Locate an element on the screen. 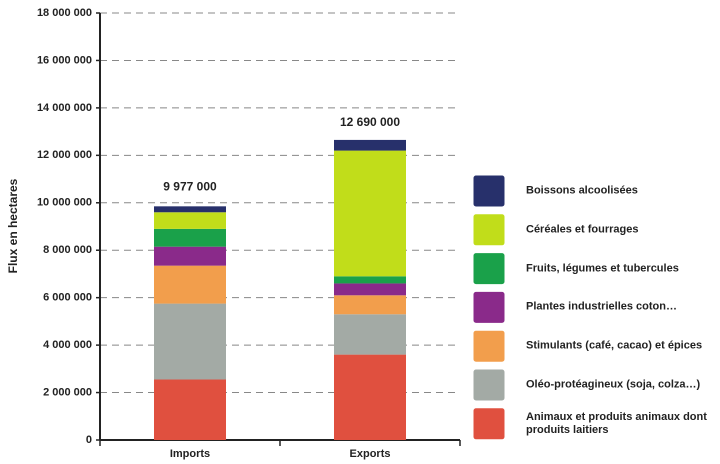  legend-label: Fruits, légumes et tubercules is located at coordinates (602, 268).